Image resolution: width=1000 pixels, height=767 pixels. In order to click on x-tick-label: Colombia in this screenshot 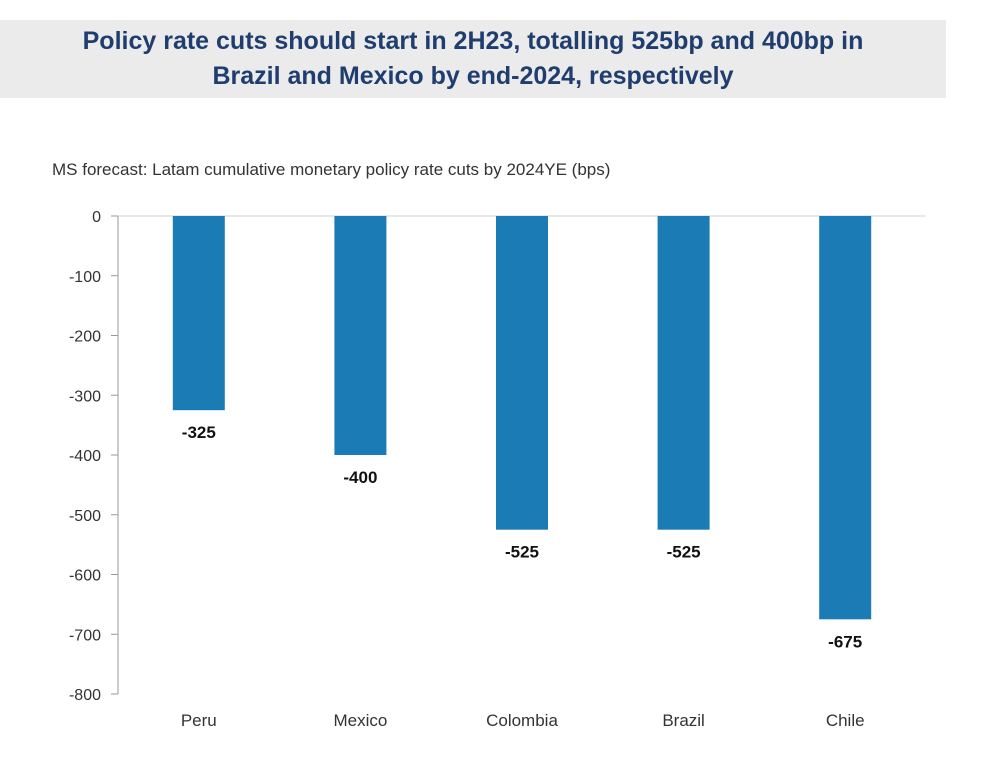, I will do `click(522, 720)`.